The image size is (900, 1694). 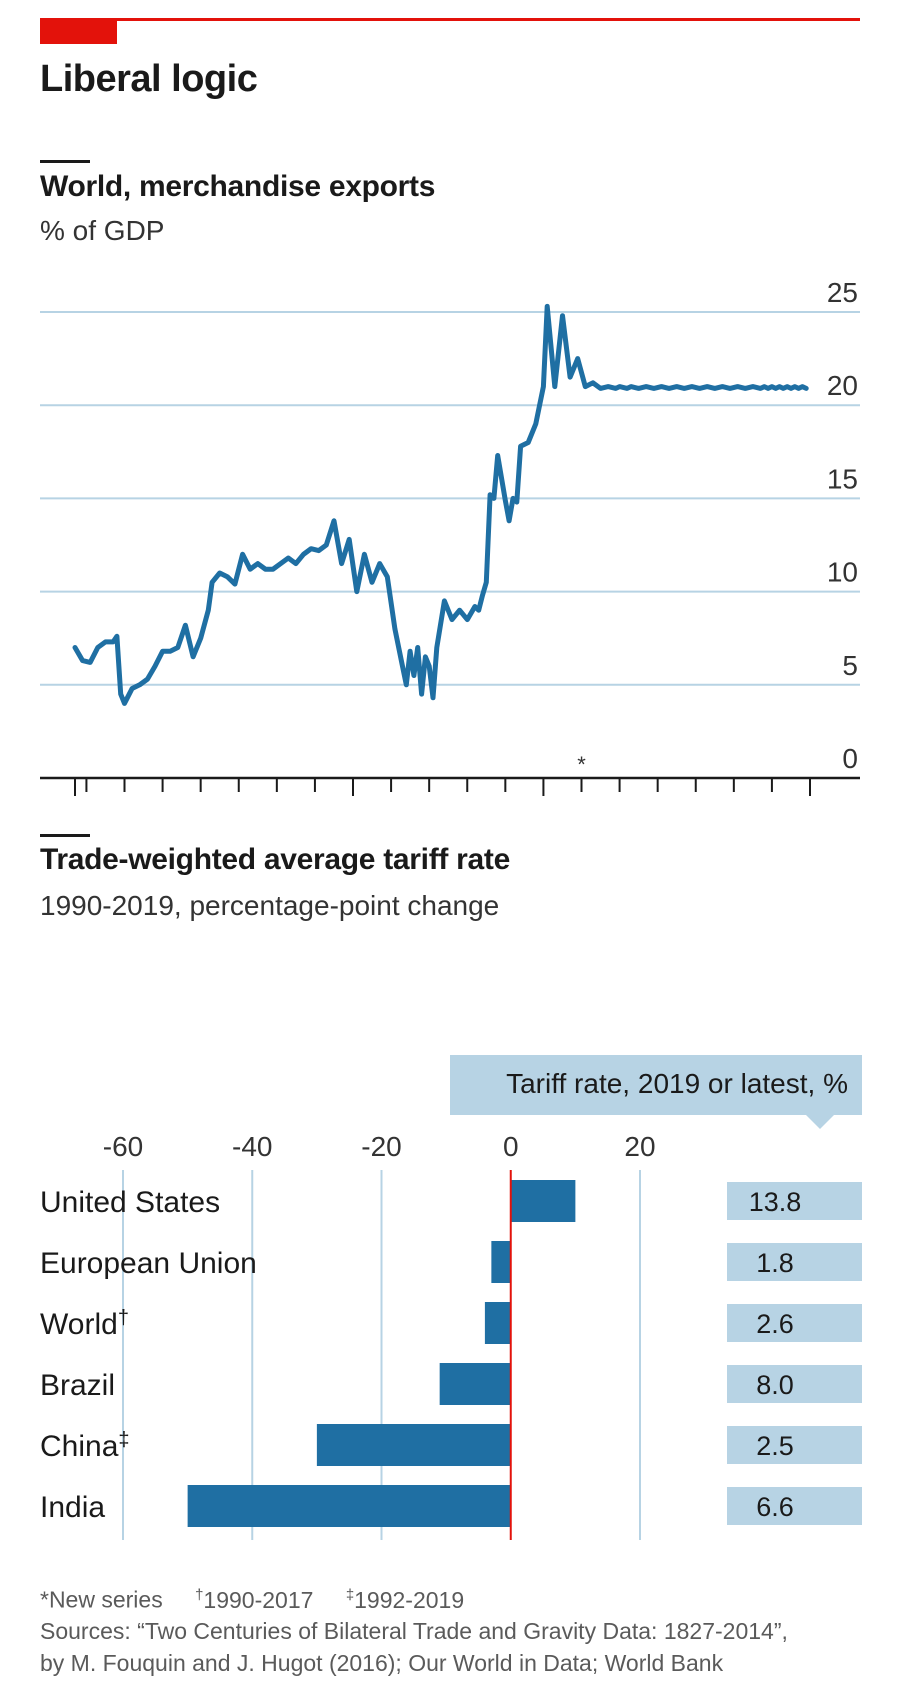 What do you see at coordinates (130, 1202) in the screenshot?
I see `chart2-category-label: United States` at bounding box center [130, 1202].